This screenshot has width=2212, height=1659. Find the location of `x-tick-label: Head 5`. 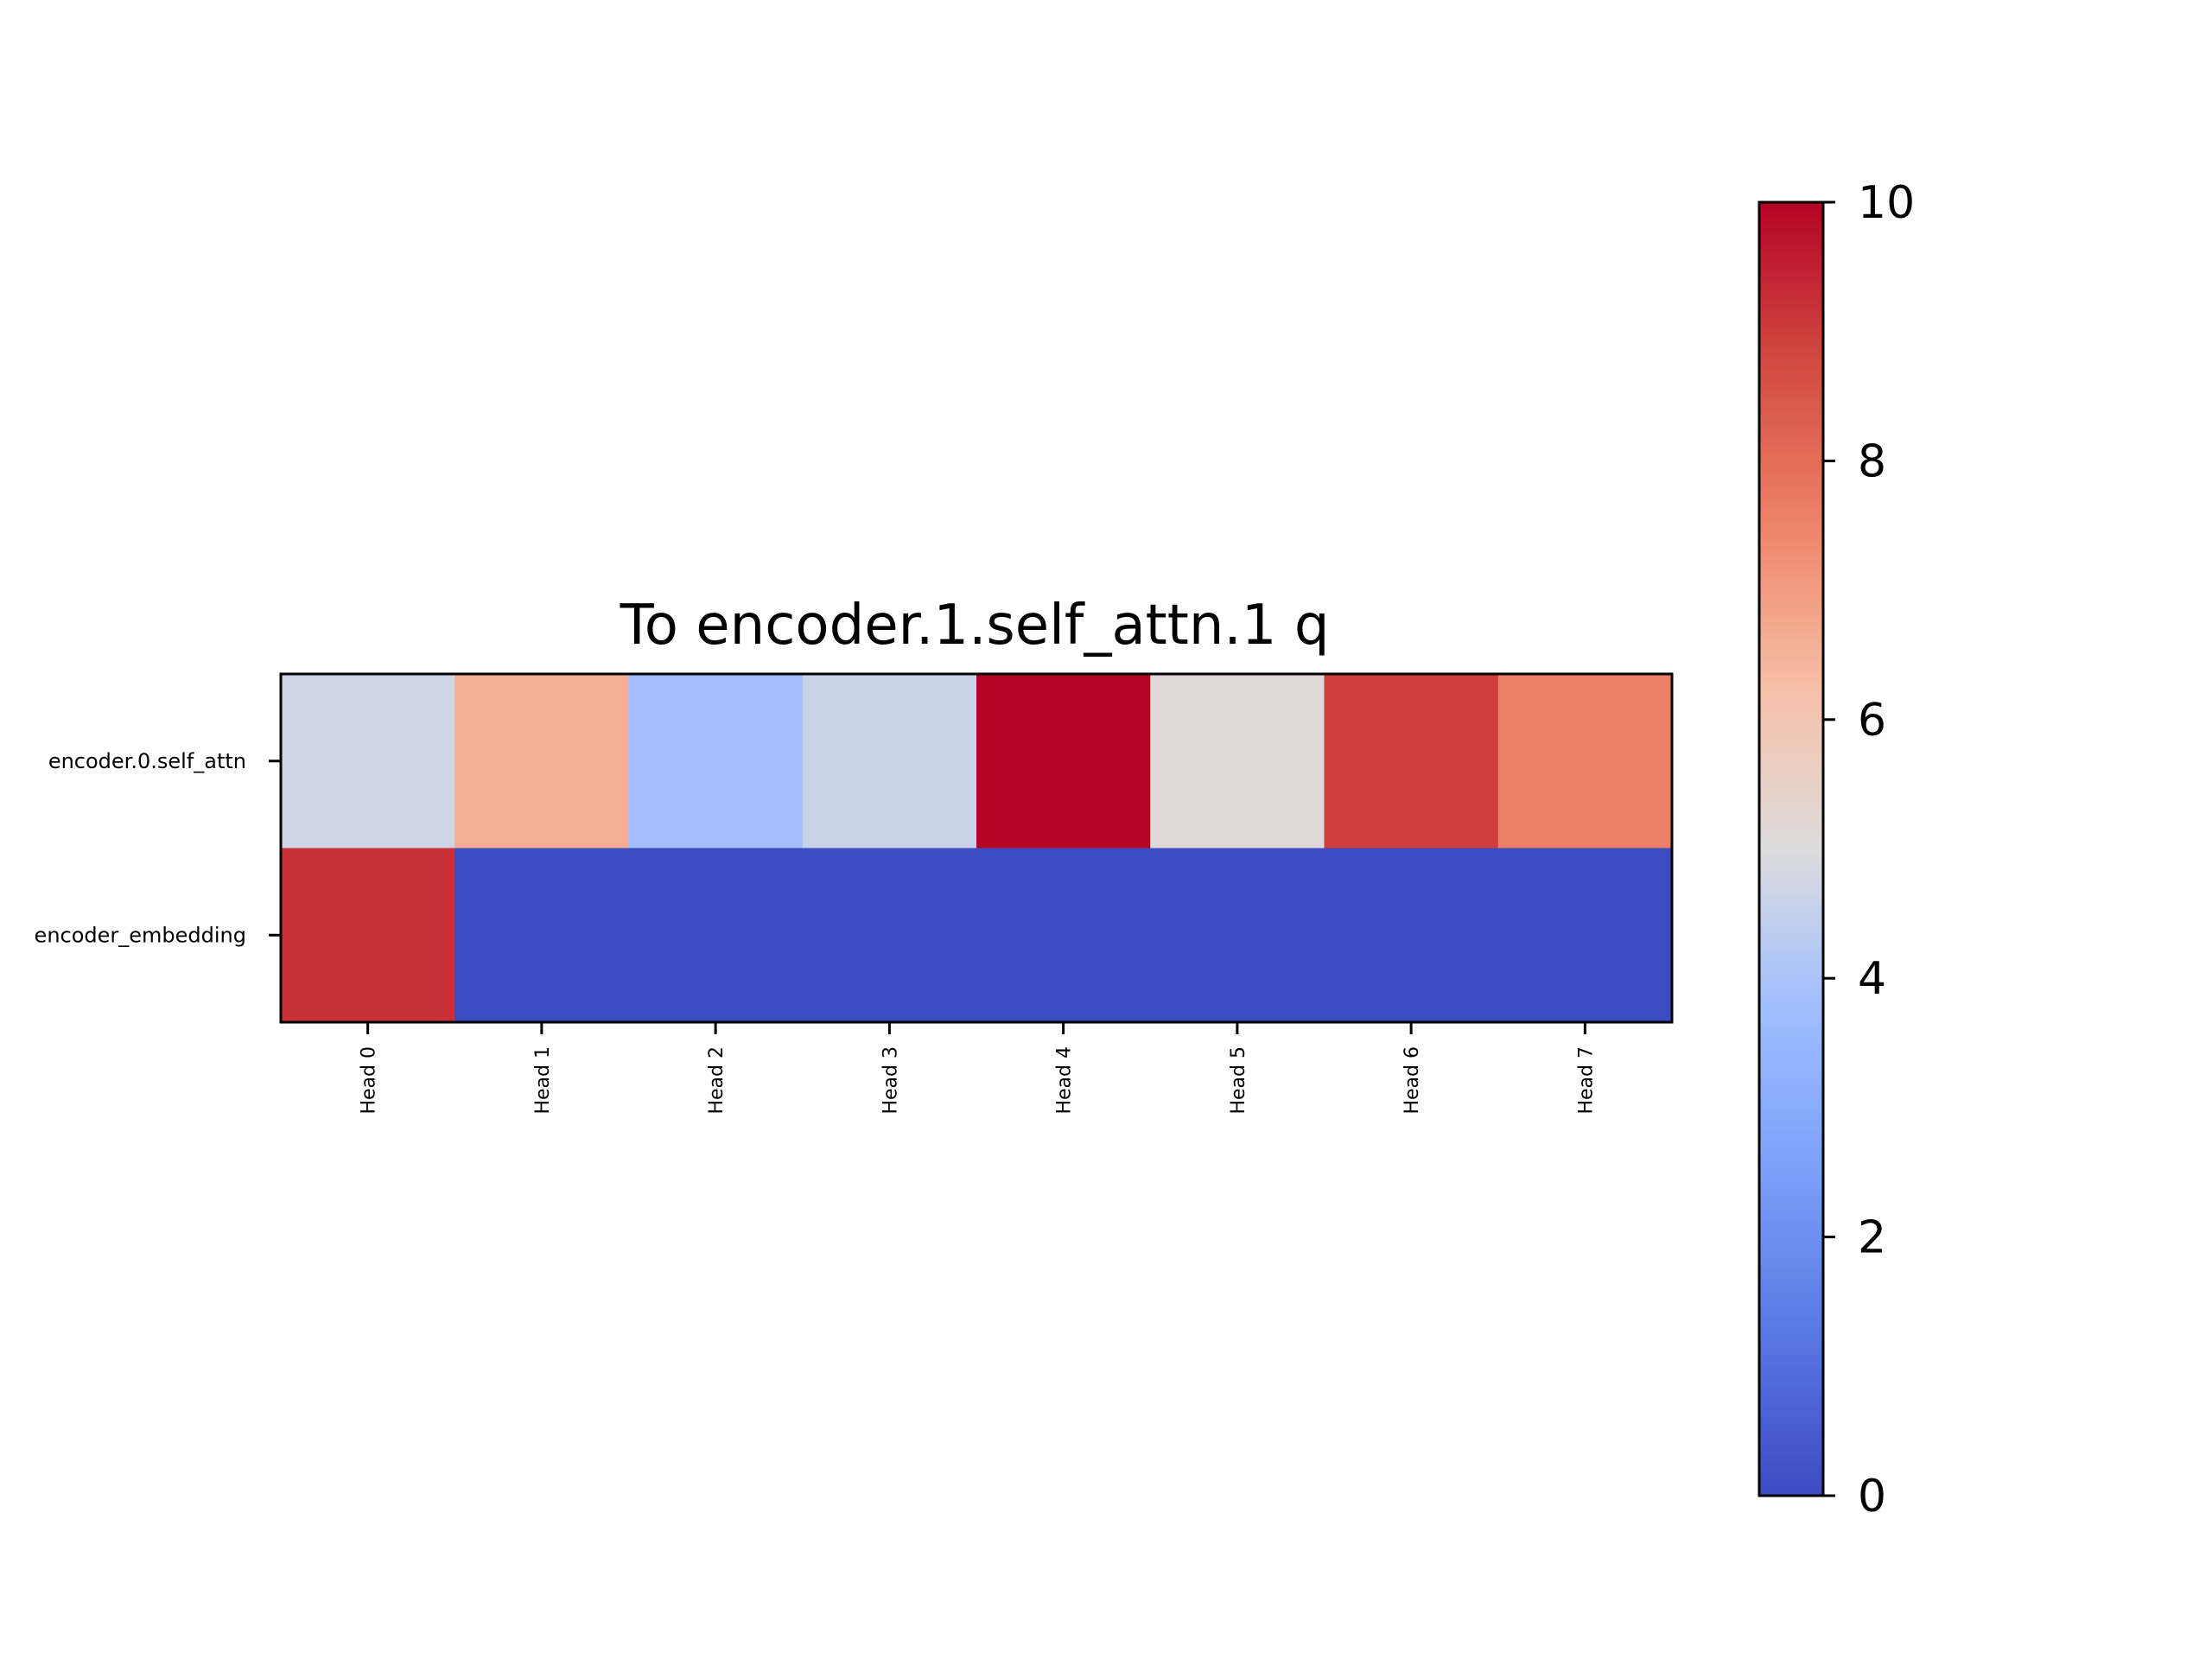

x-tick-label: Head 5 is located at coordinates (1238, 1080).